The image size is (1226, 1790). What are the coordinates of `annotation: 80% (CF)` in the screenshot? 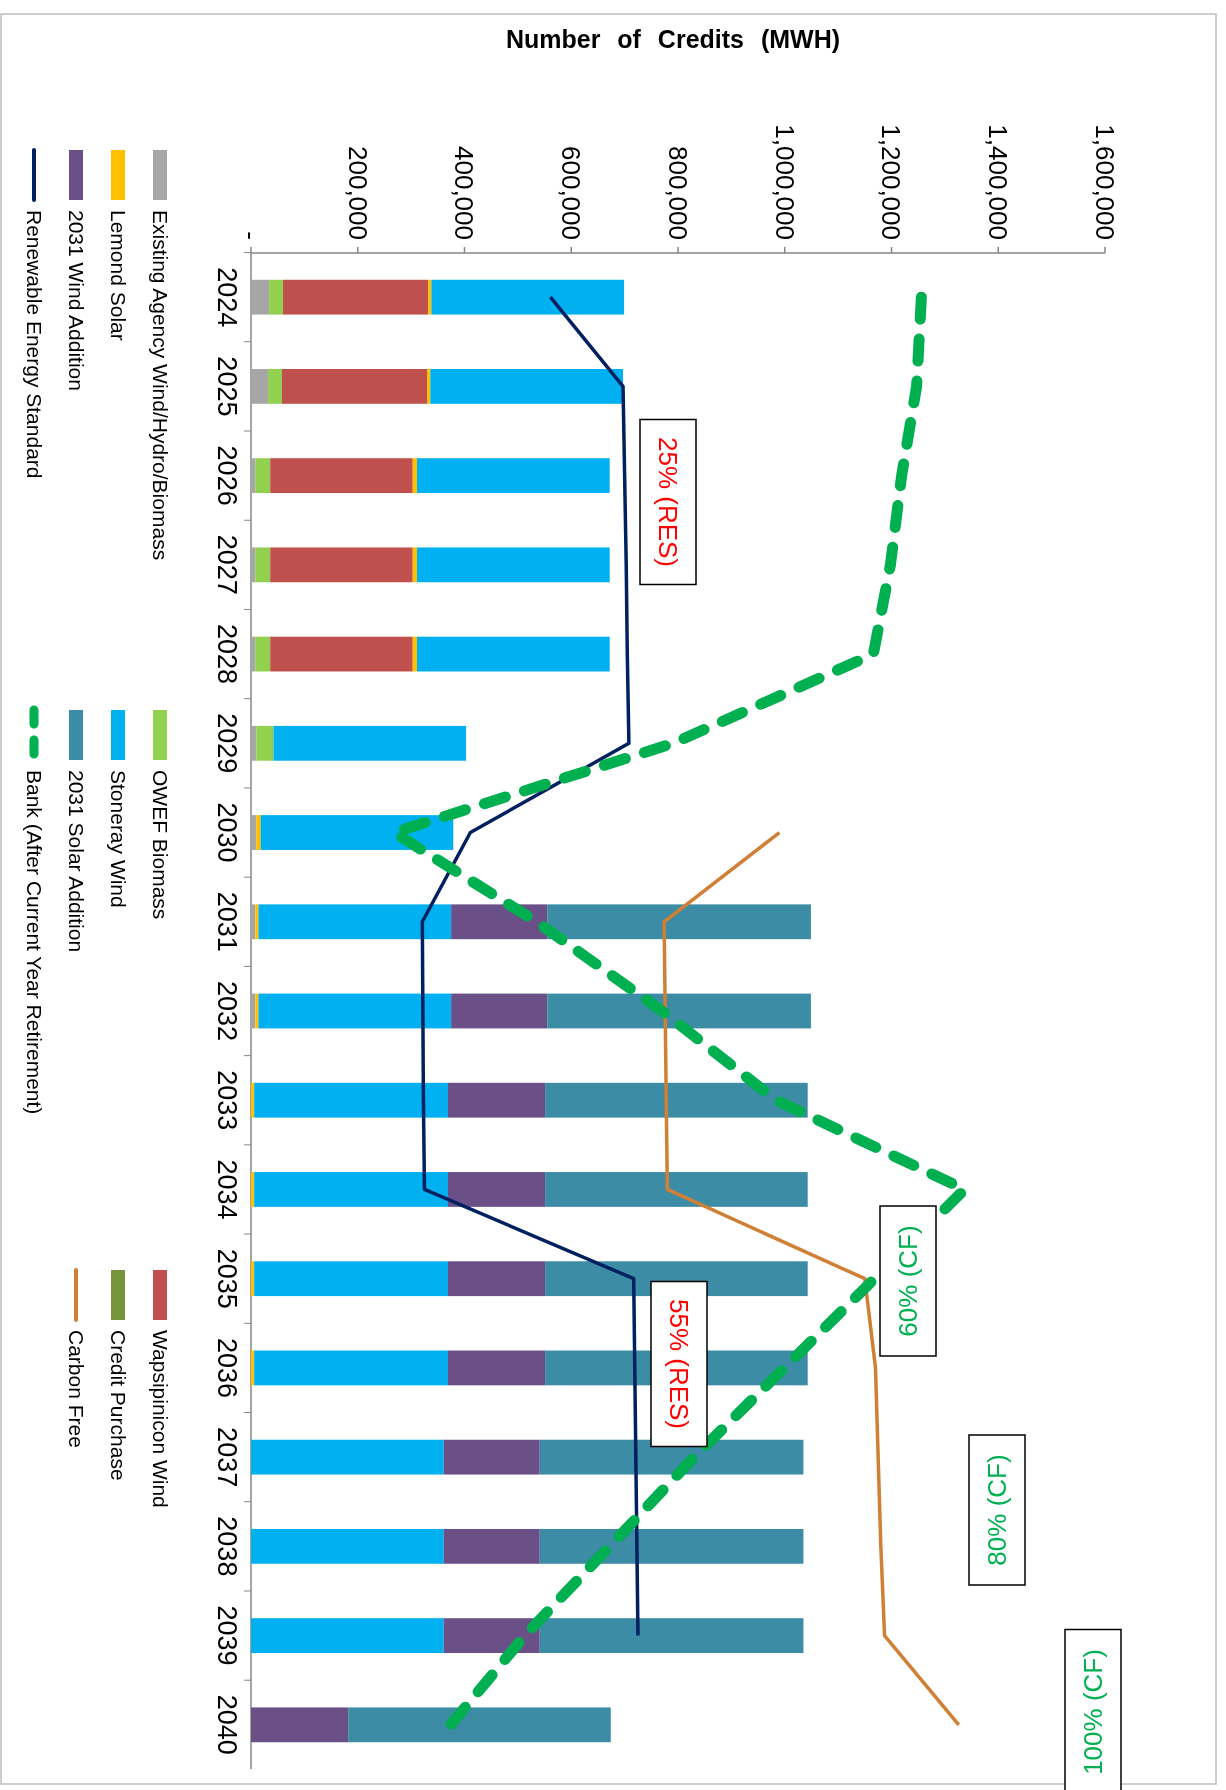 It's located at (997, 1510).